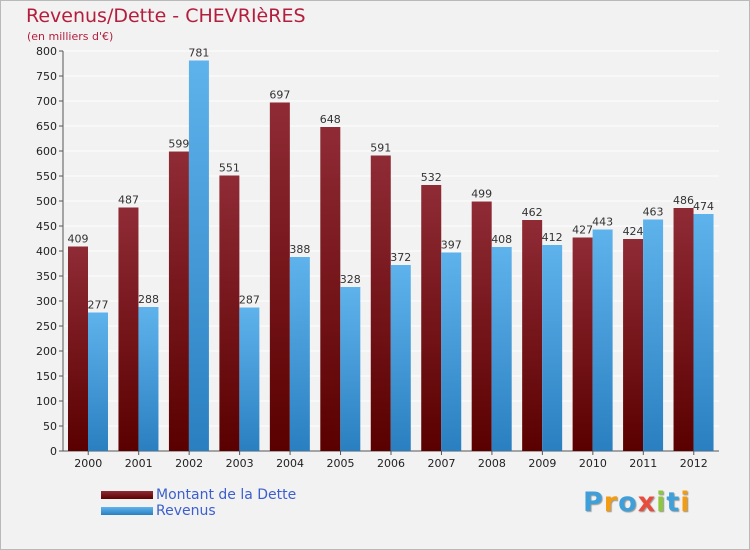 Image resolution: width=750 pixels, height=550 pixels. I want to click on y-tick-label: 350, so click(46, 276).